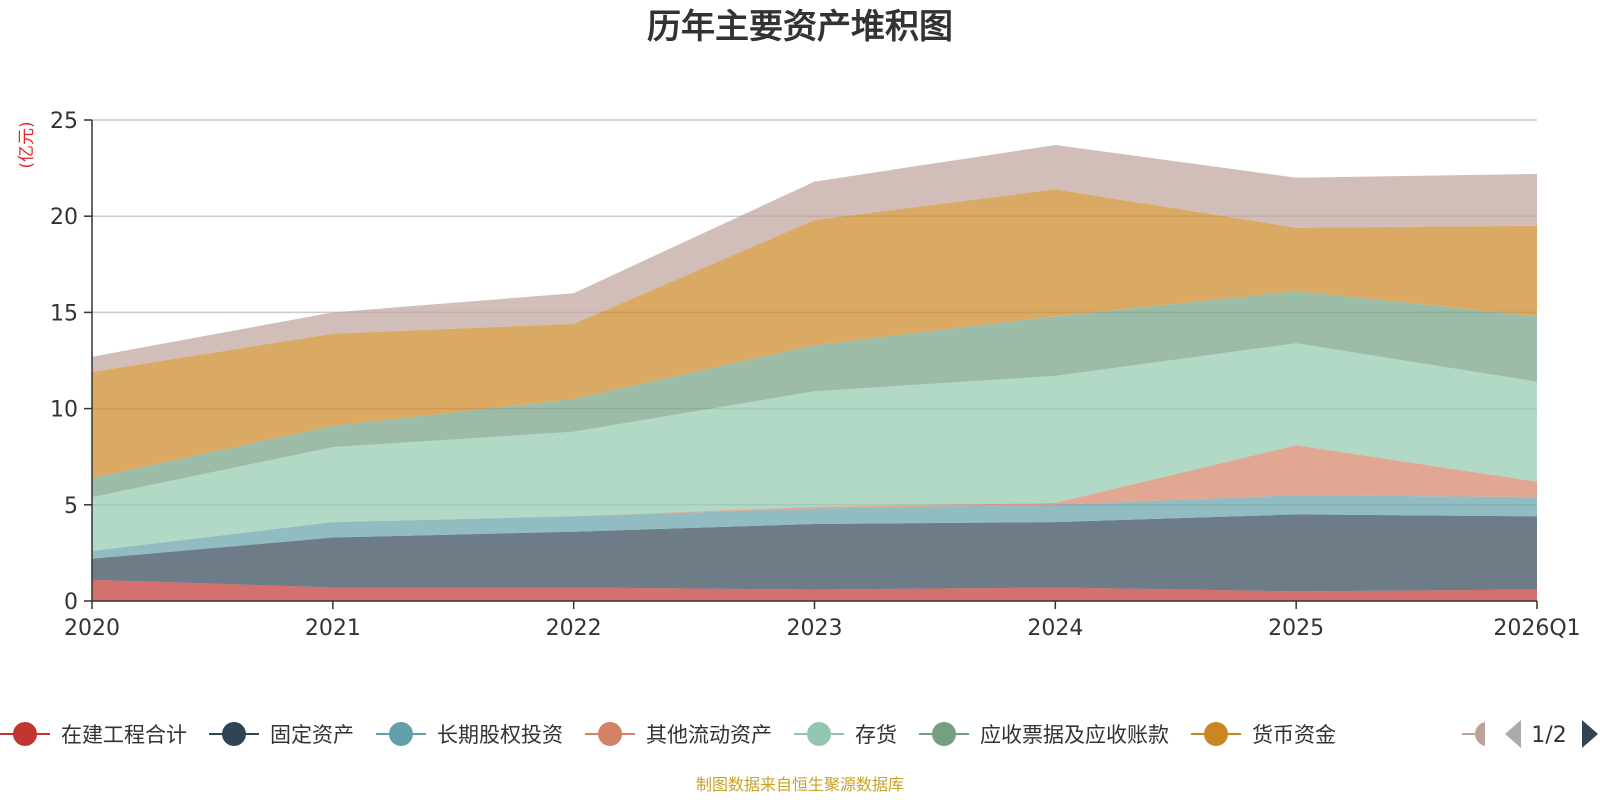  I want to click on y-tick-label: 5, so click(71, 506).